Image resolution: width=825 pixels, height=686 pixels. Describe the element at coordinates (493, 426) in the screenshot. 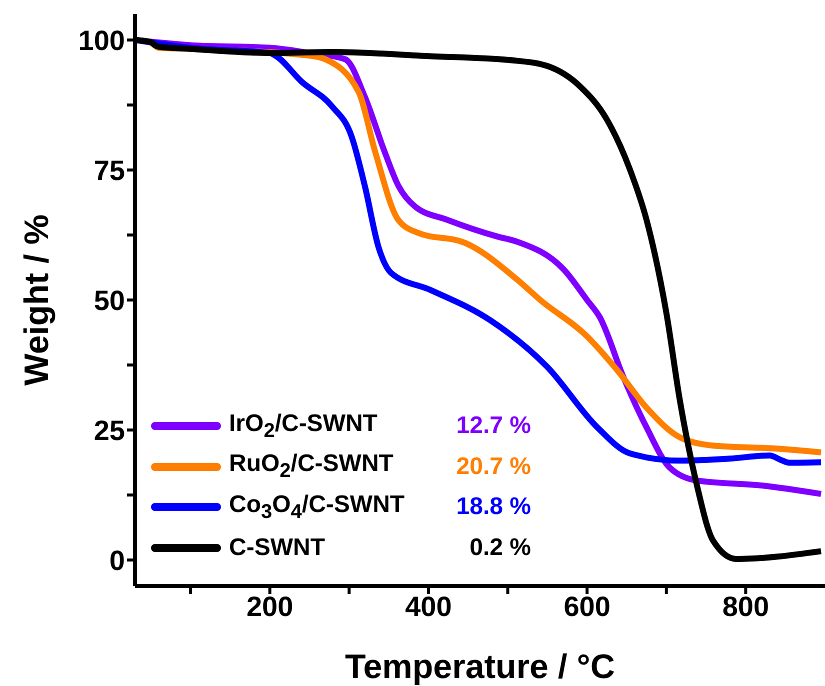

I see `annotation: 12.7 %` at that location.